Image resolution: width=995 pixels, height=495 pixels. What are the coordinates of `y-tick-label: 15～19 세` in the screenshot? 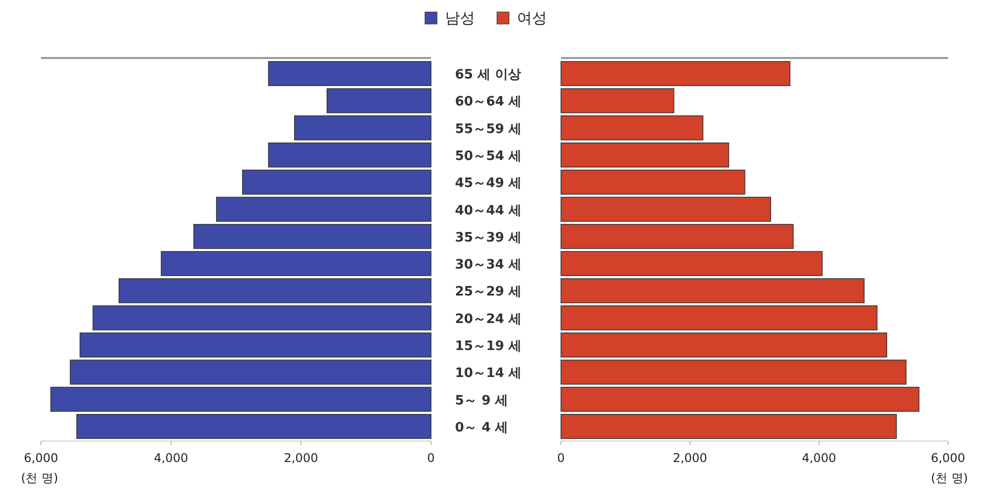 It's located at (488, 346).